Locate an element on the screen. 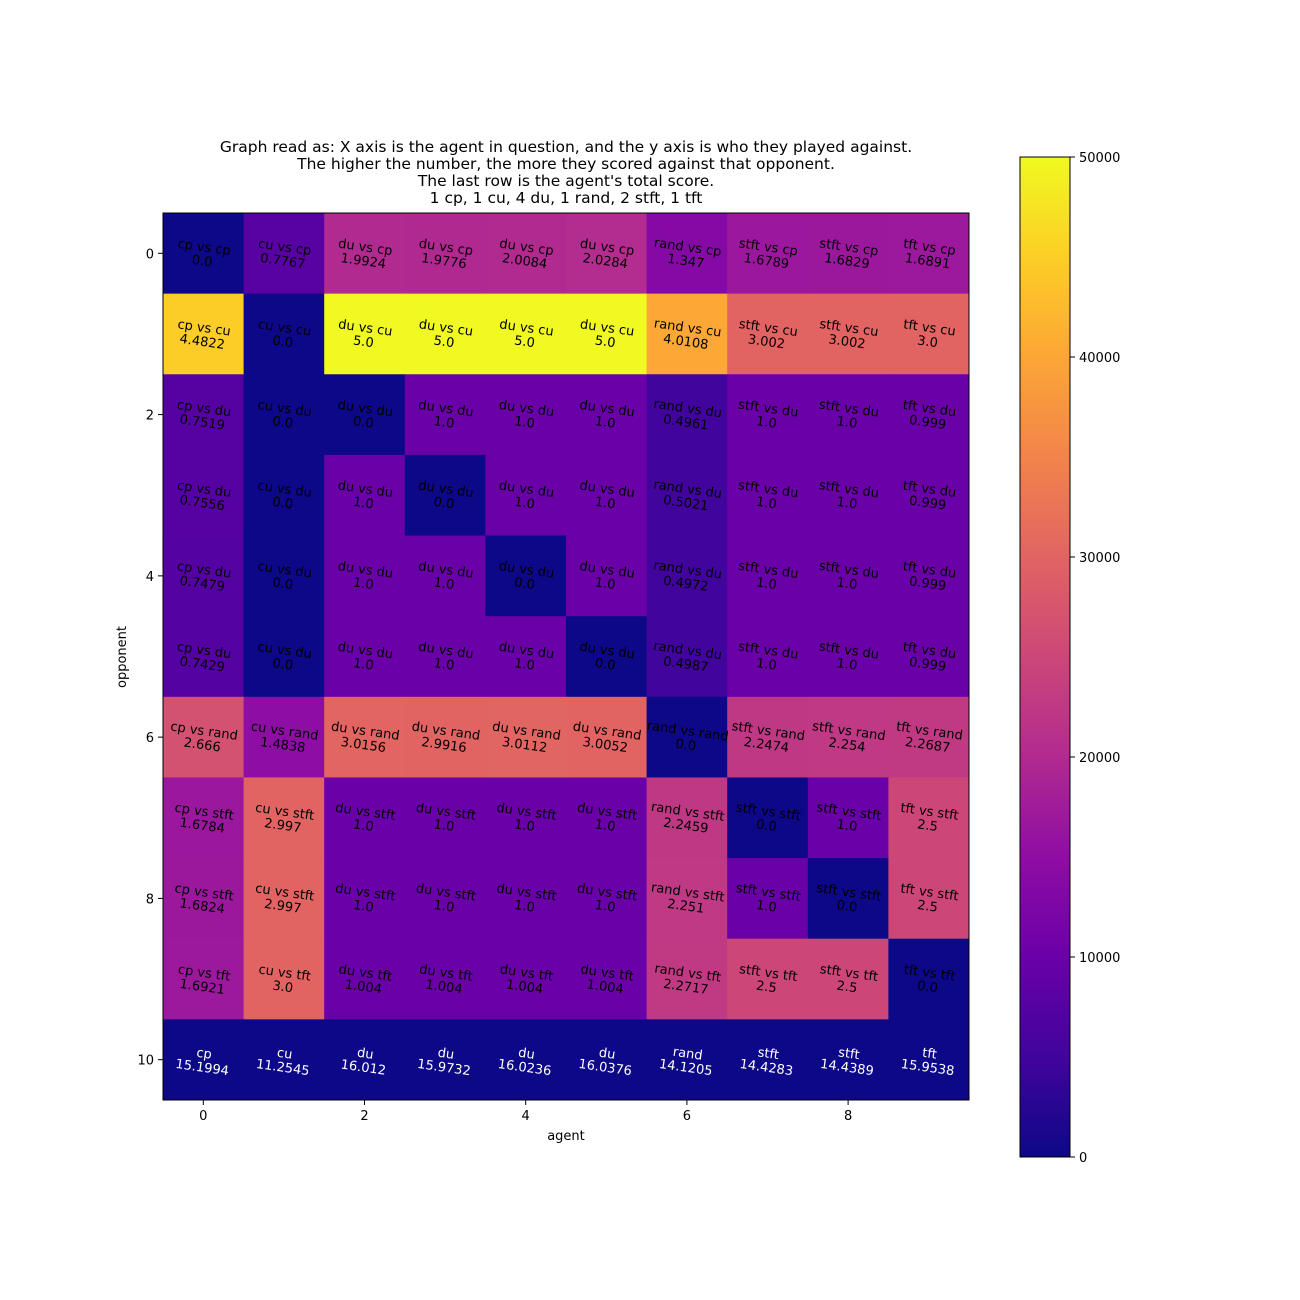 Image resolution: width=1300 pixels, height=1300 pixels. cell-label: cp vs du0.7429 is located at coordinates (203, 658).